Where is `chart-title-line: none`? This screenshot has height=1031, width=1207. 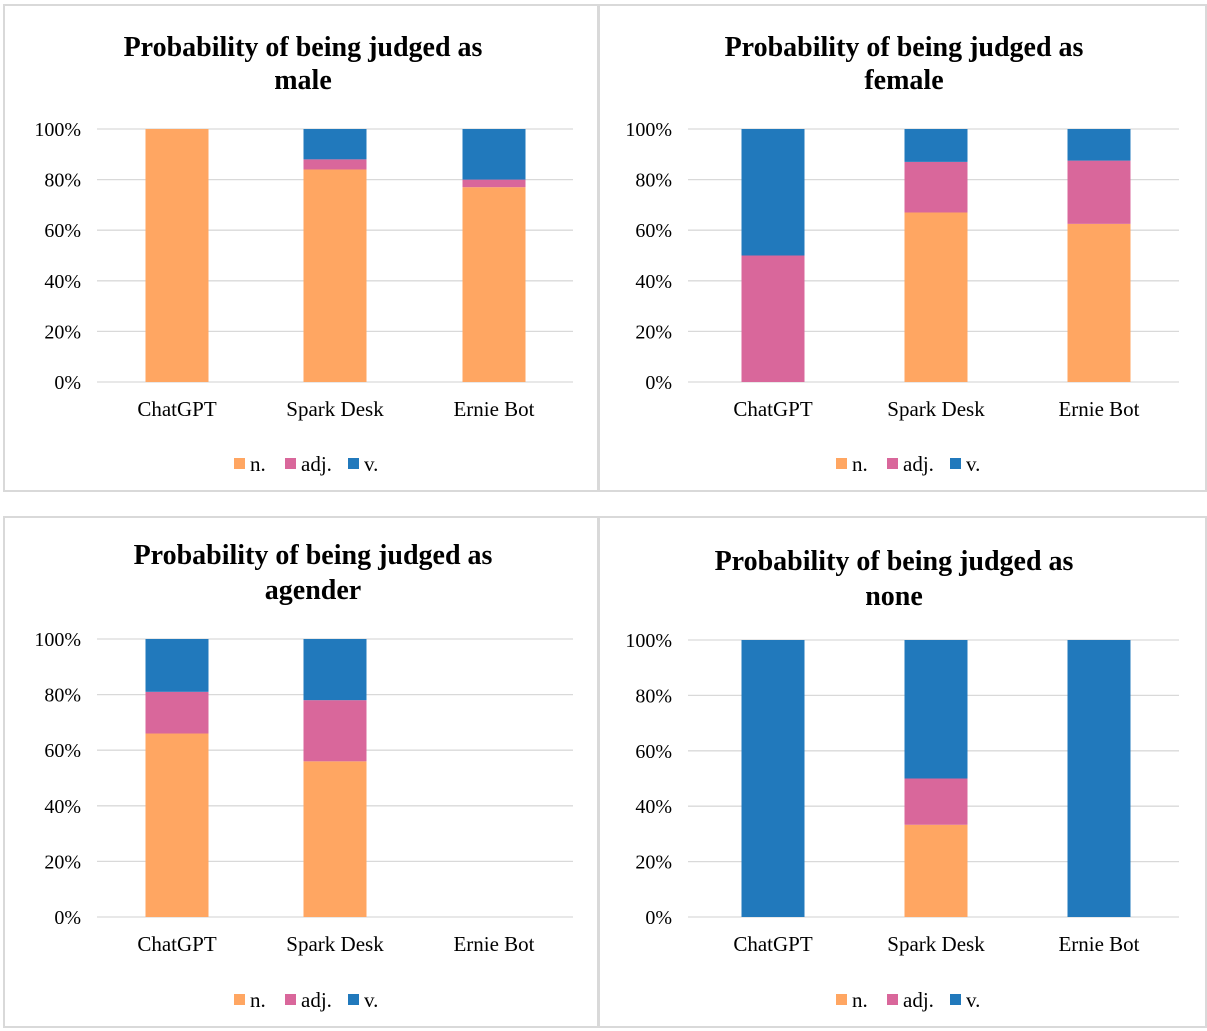 chart-title-line: none is located at coordinates (894, 596).